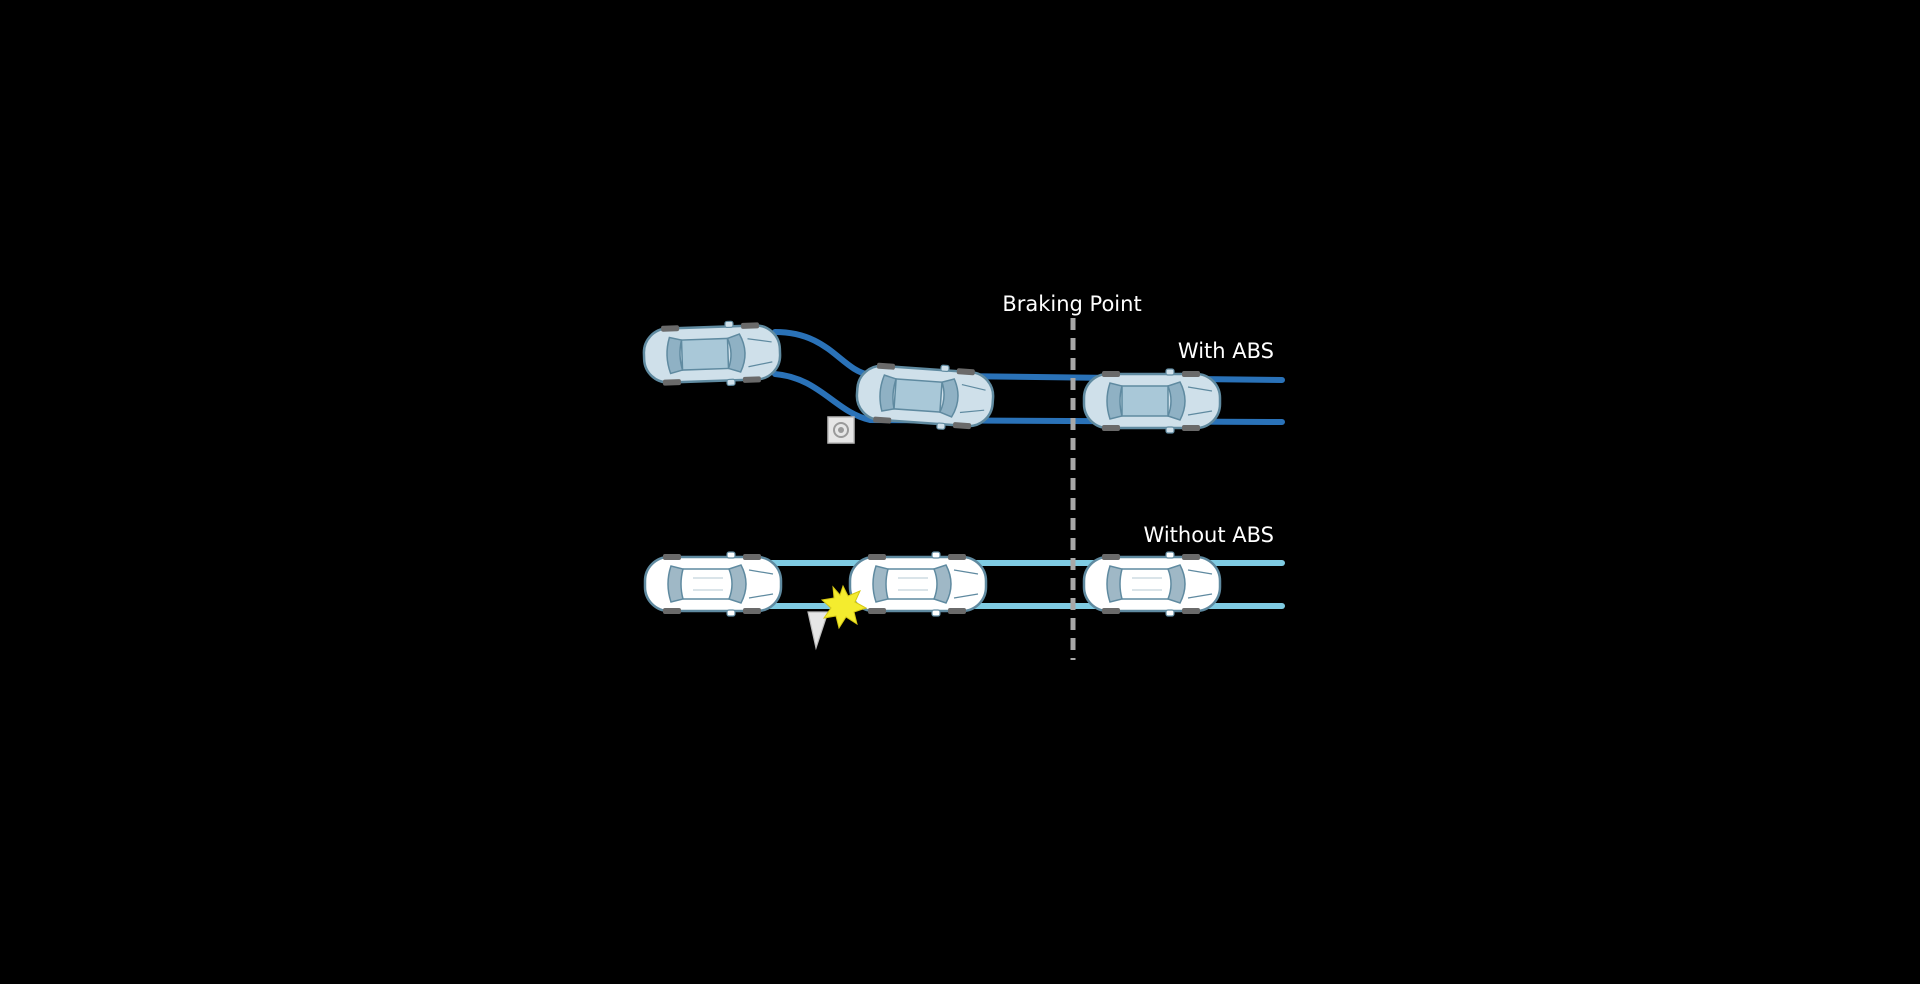 Image resolution: width=1920 pixels, height=984 pixels. I want to click on with-abs-track-lower, so click(1028, 398).